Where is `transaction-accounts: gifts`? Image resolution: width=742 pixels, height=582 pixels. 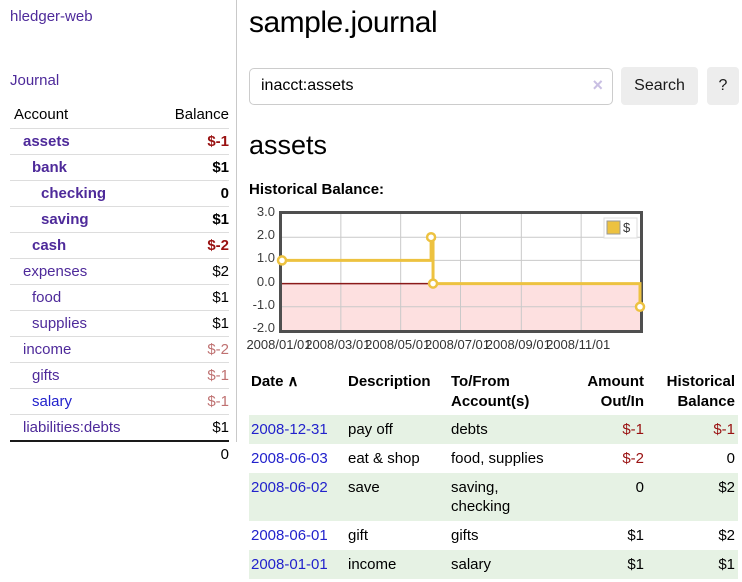 transaction-accounts: gifts is located at coordinates (465, 535).